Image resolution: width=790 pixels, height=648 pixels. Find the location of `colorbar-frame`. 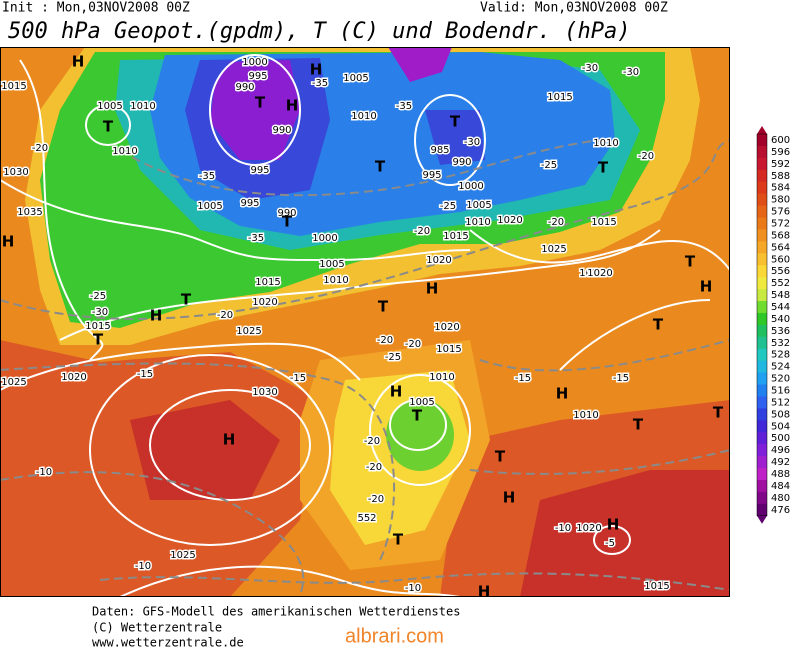

colorbar-frame is located at coordinates (762, 325).